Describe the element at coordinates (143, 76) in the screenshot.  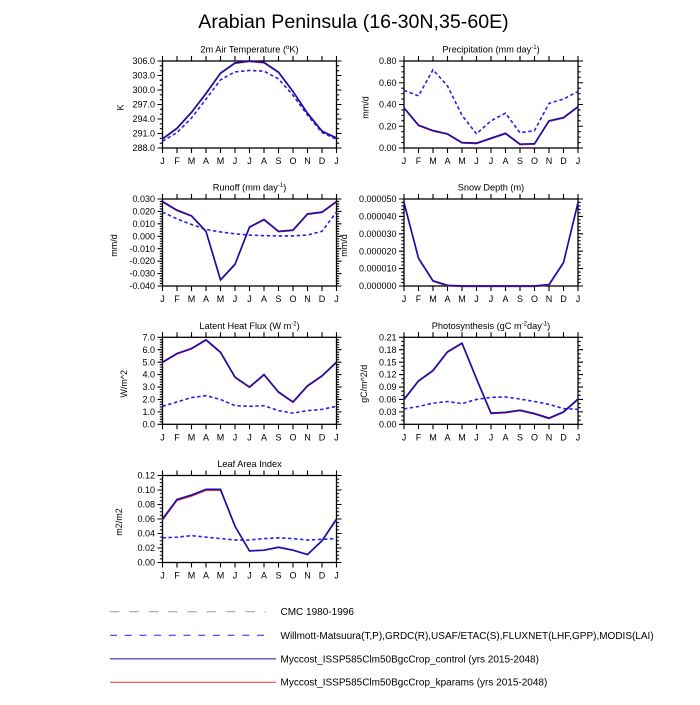
I see `svg-text: 303.0` at that location.